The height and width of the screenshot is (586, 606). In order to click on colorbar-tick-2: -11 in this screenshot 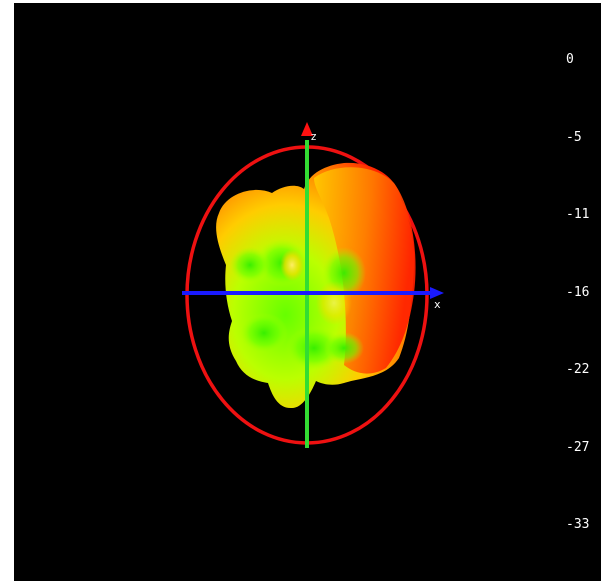, I will do `click(578, 214)`.